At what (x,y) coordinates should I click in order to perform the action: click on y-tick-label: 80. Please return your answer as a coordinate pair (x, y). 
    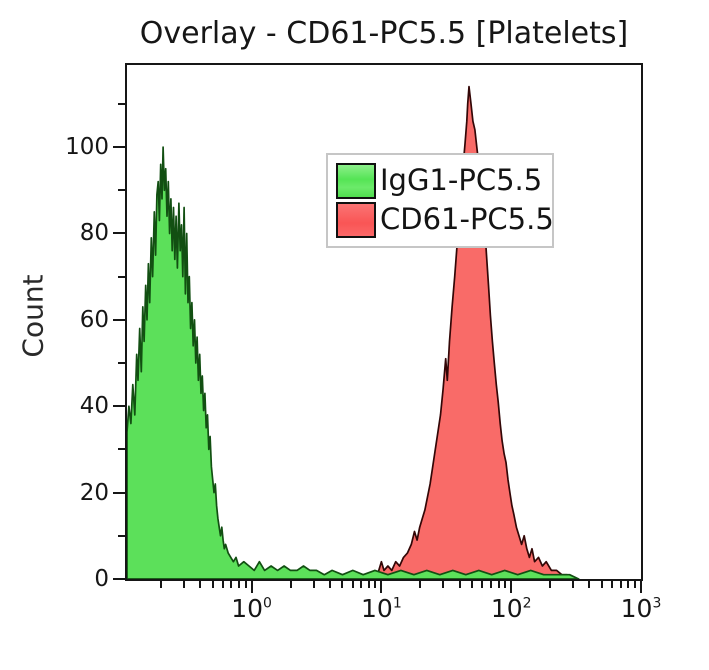
    Looking at the image, I should click on (94, 233).